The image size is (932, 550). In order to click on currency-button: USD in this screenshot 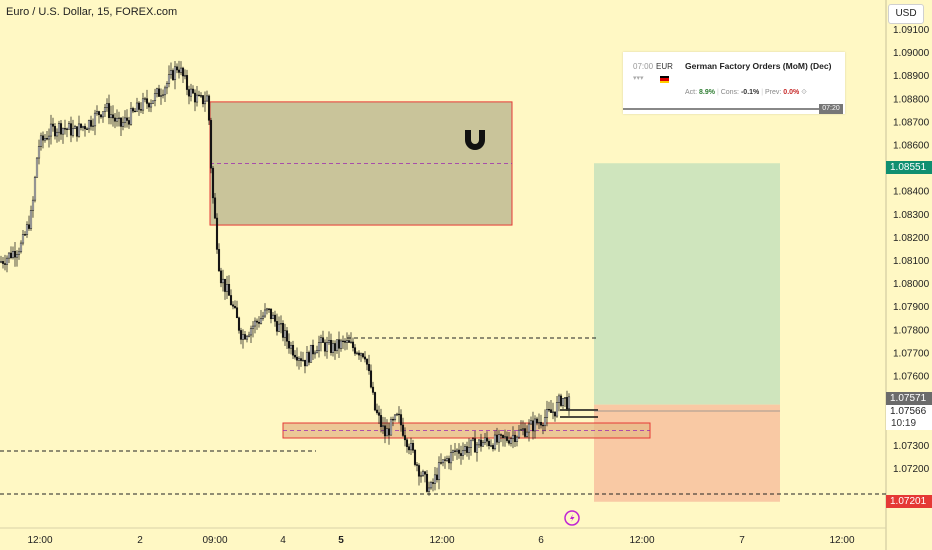, I will do `click(906, 14)`.